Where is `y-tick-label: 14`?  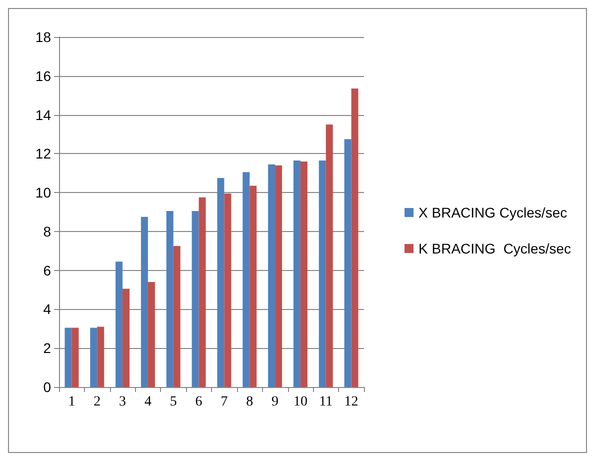
y-tick-label: 14 is located at coordinates (43, 114).